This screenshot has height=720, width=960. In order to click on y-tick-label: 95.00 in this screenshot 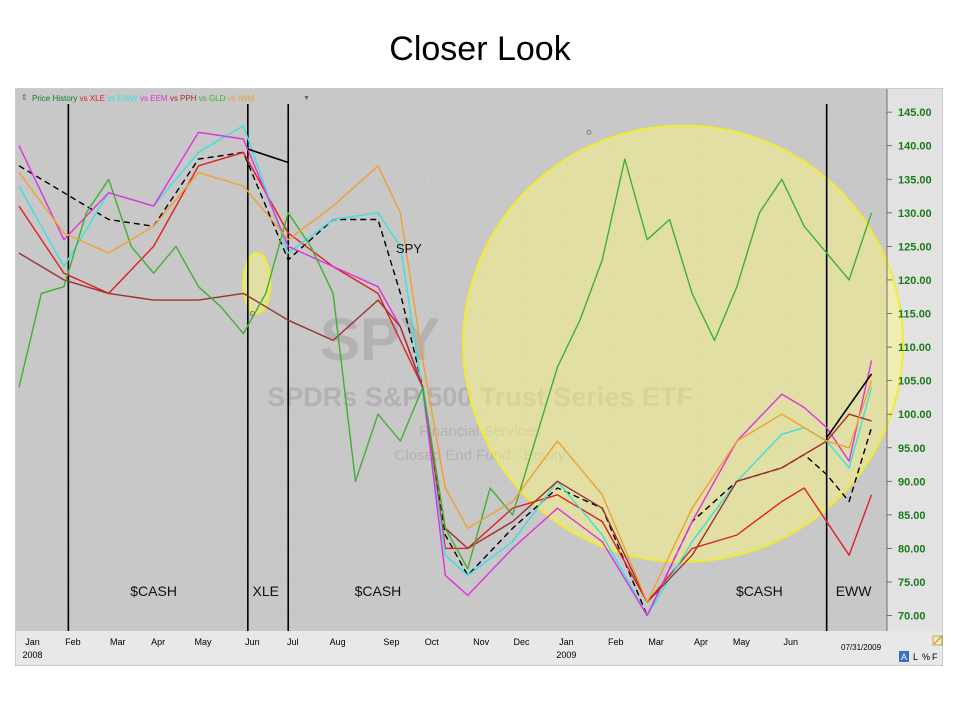, I will do `click(912, 449)`.